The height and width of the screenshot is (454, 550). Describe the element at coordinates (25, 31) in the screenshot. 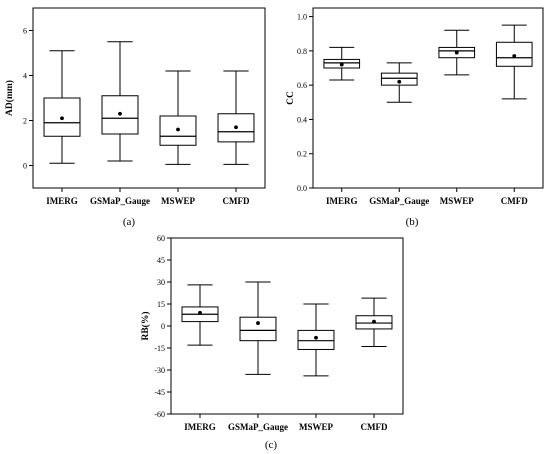

I see `y-tick-label: 6` at that location.